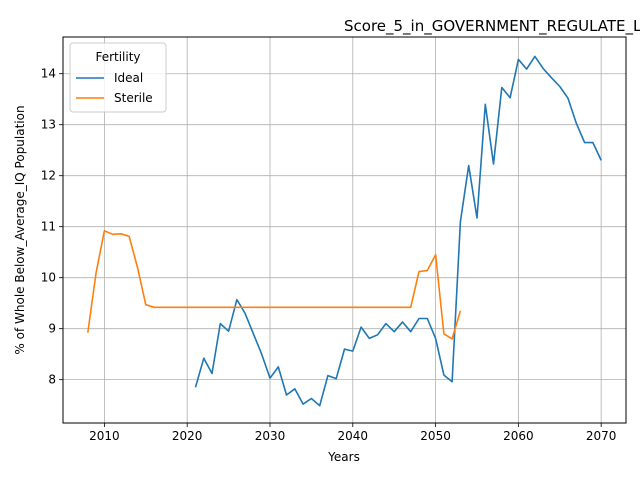 This screenshot has width=640, height=480. I want to click on legend-box, so click(118, 77).